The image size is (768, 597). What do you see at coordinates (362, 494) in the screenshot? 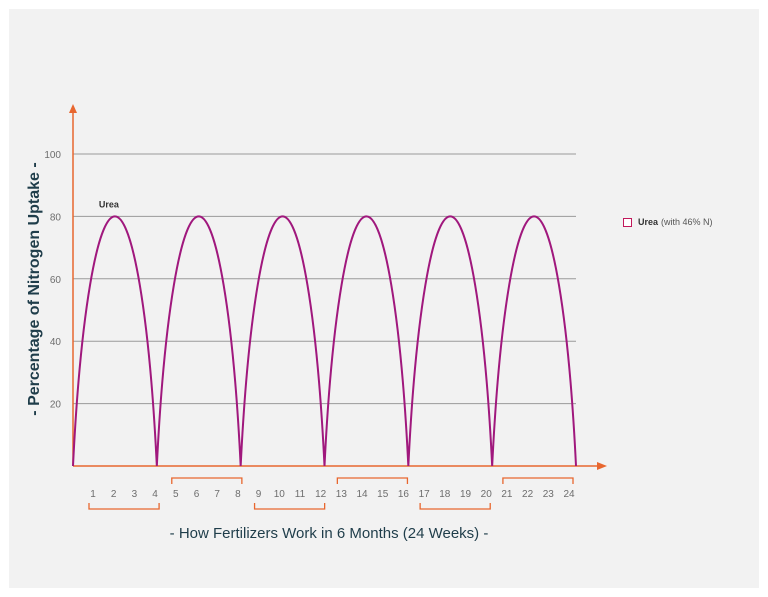
I see `x-tick-label: 14` at bounding box center [362, 494].